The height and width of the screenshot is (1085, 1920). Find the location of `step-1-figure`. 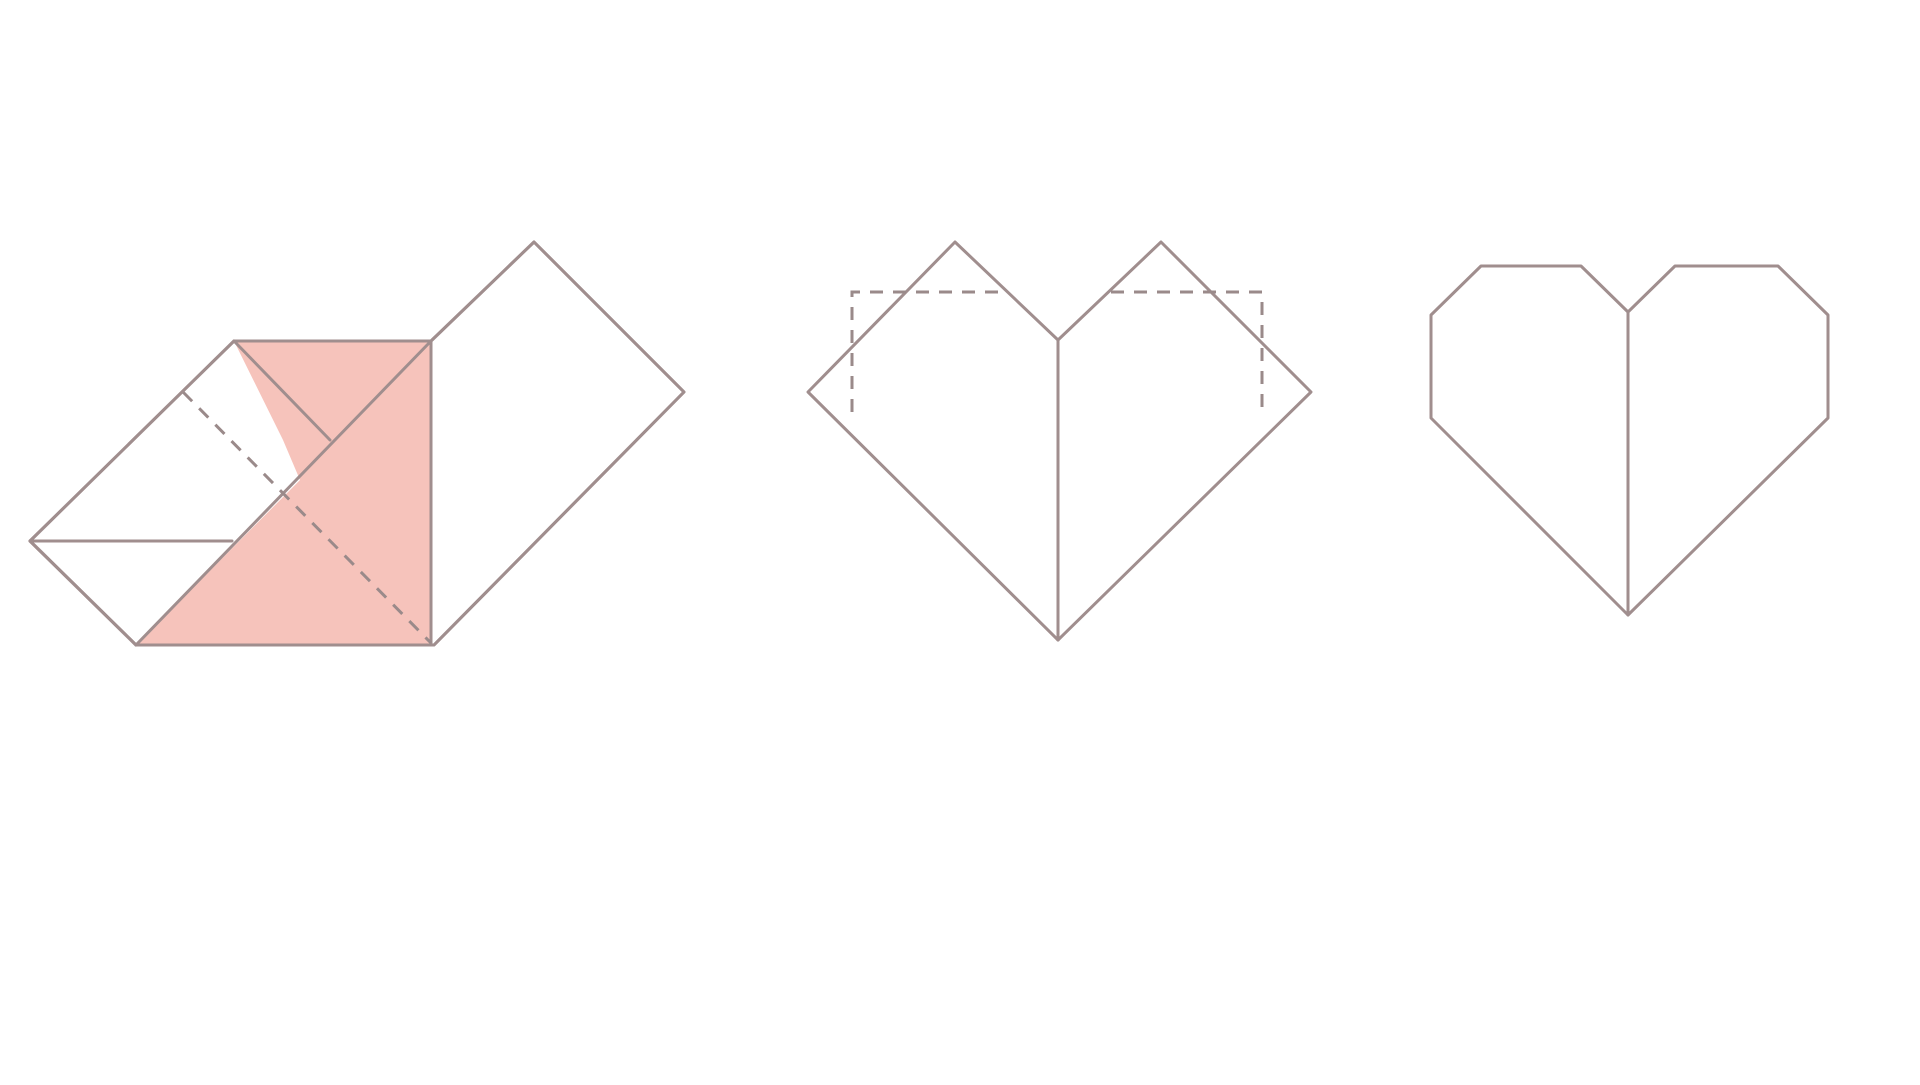

step-1-figure is located at coordinates (357, 443).